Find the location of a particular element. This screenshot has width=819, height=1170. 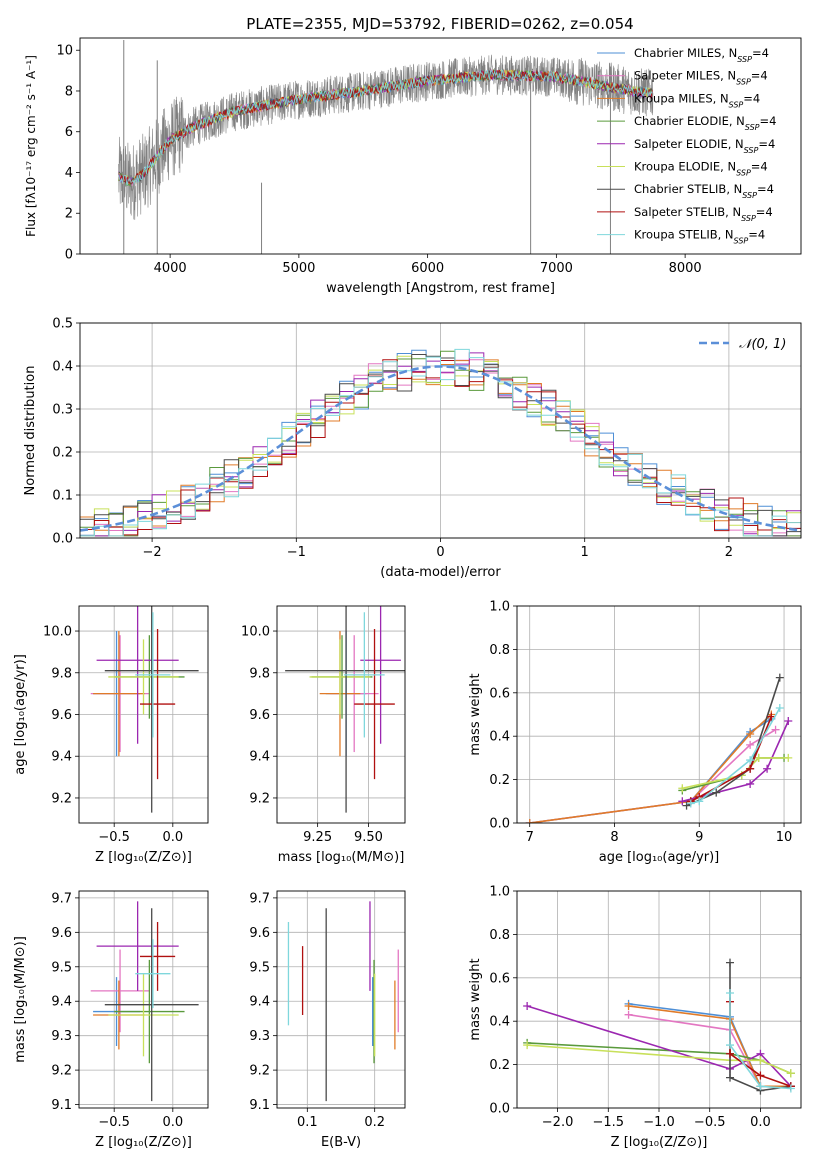

y-axis-label: Normed distribution is located at coordinates (30, 431).